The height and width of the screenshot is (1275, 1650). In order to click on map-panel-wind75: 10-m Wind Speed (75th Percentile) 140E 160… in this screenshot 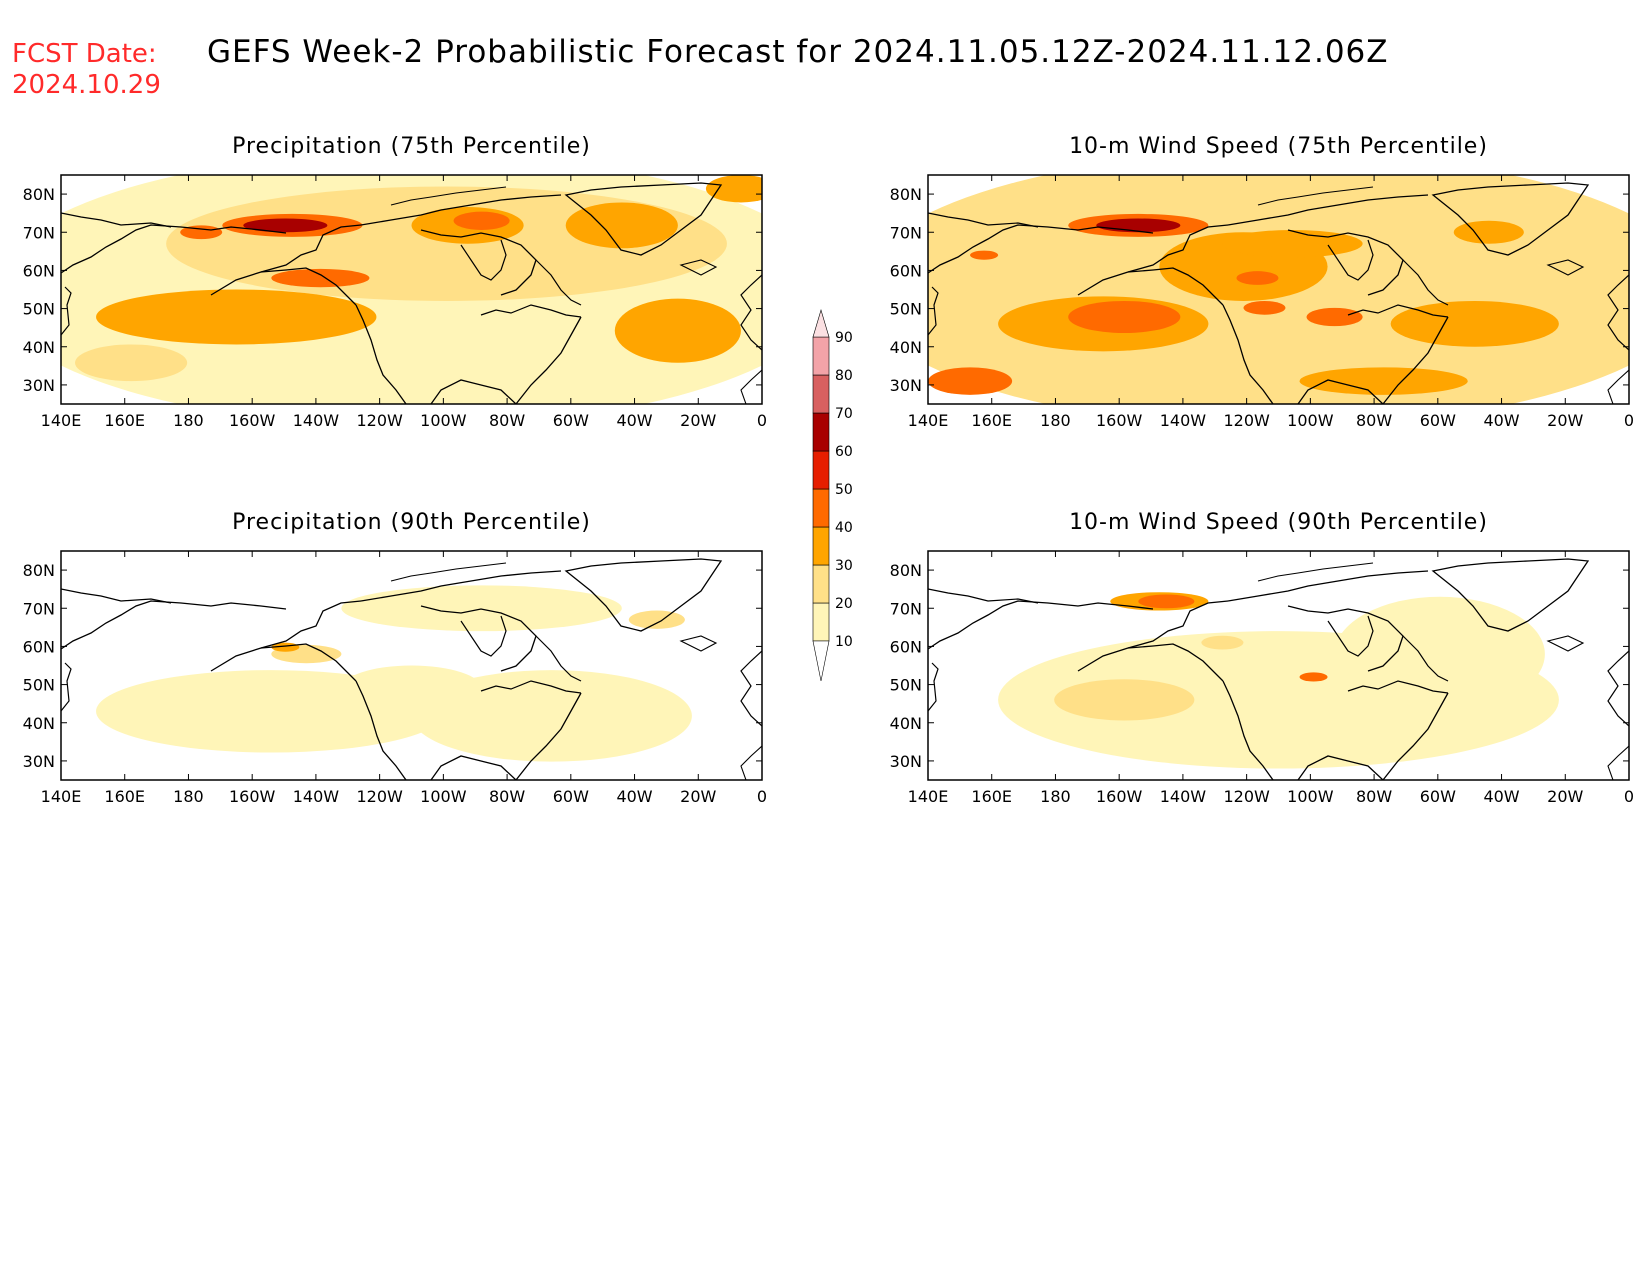, I will do `click(1262, 282)`.